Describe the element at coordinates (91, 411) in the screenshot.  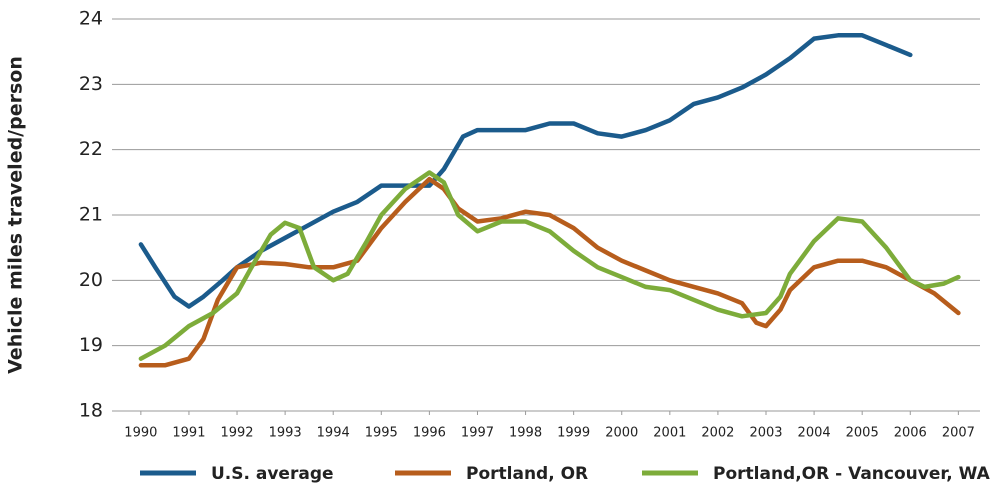
I see `y-tick-label: 18` at that location.